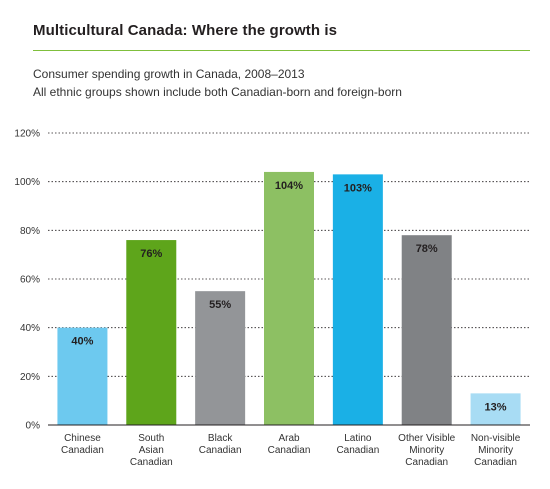  Describe the element at coordinates (281, 50) in the screenshot. I see `title-rule` at that location.